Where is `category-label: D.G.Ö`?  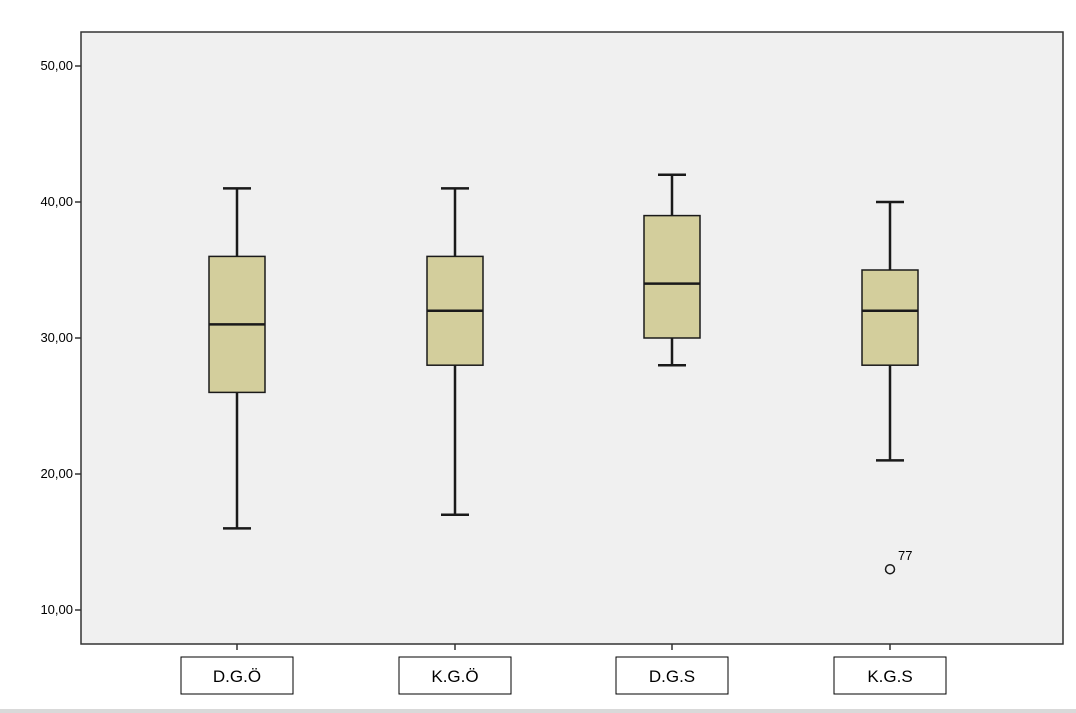 category-label: D.G.Ö is located at coordinates (237, 676).